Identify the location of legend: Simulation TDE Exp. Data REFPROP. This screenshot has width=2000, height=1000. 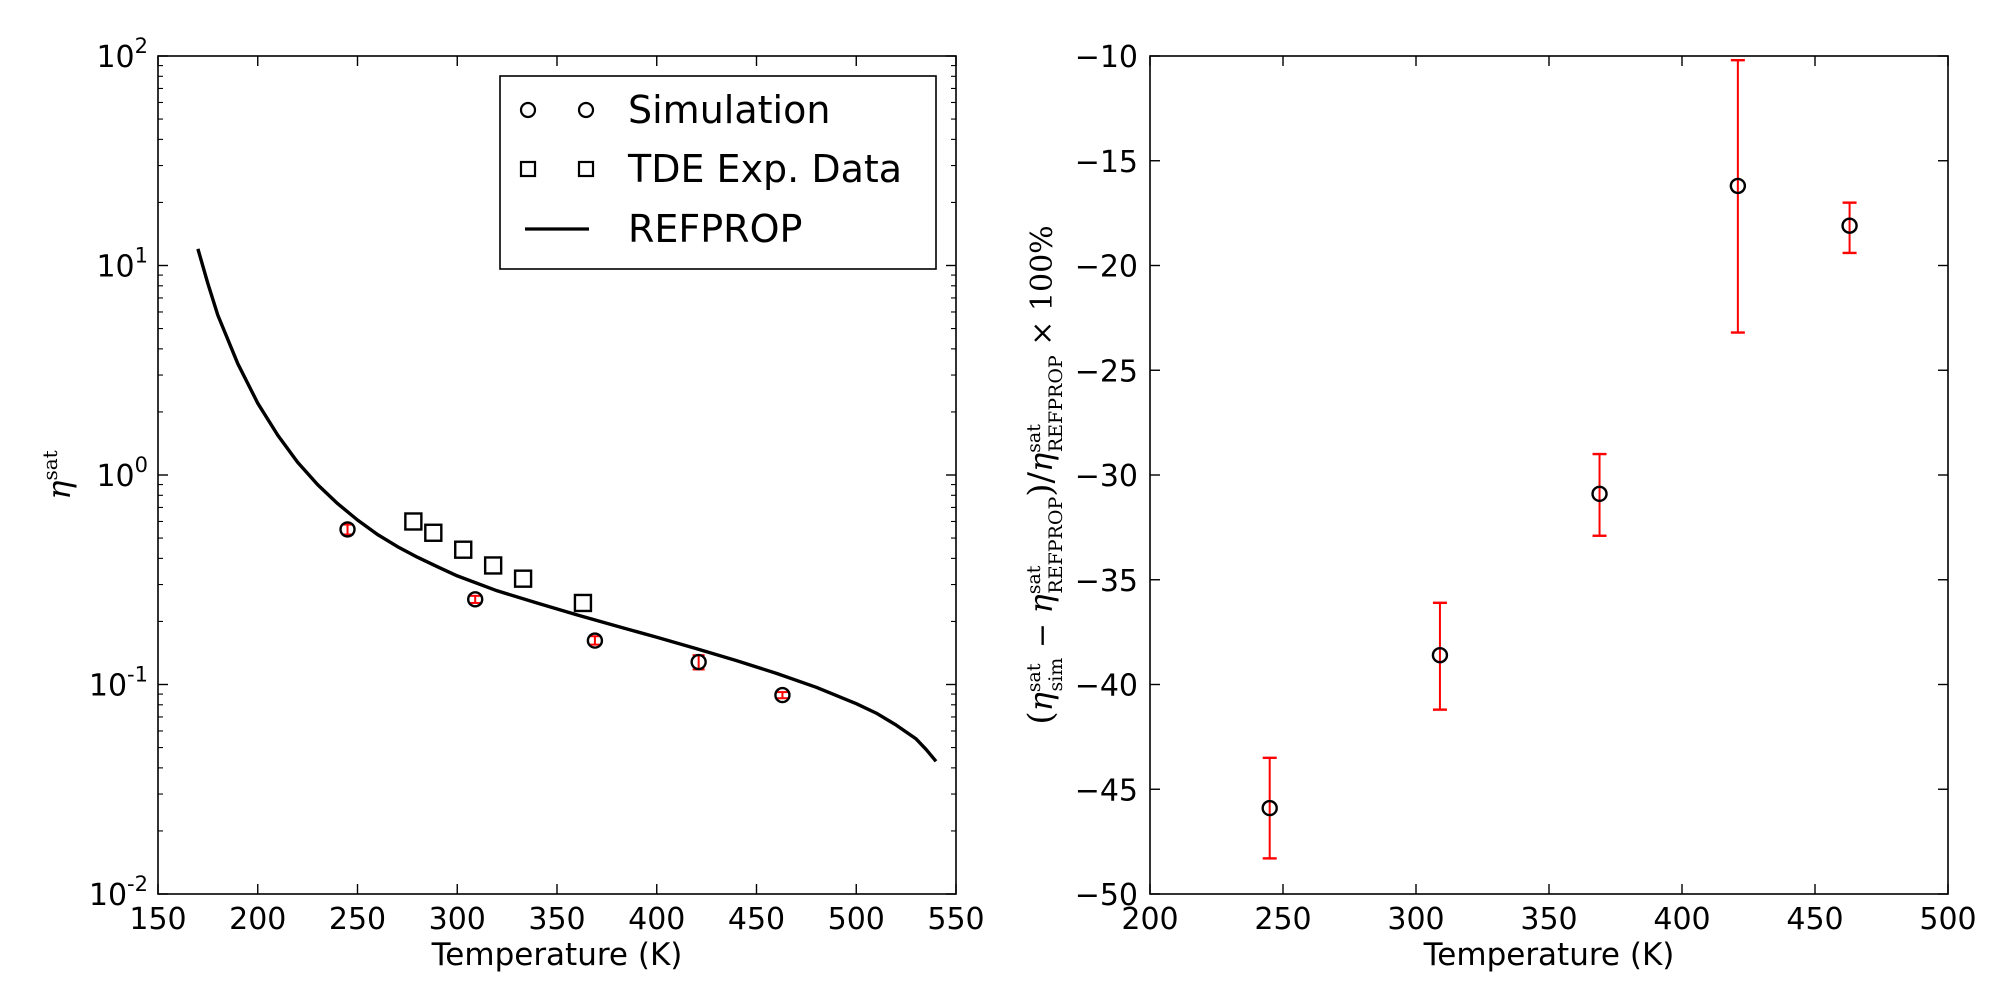
(718, 172).